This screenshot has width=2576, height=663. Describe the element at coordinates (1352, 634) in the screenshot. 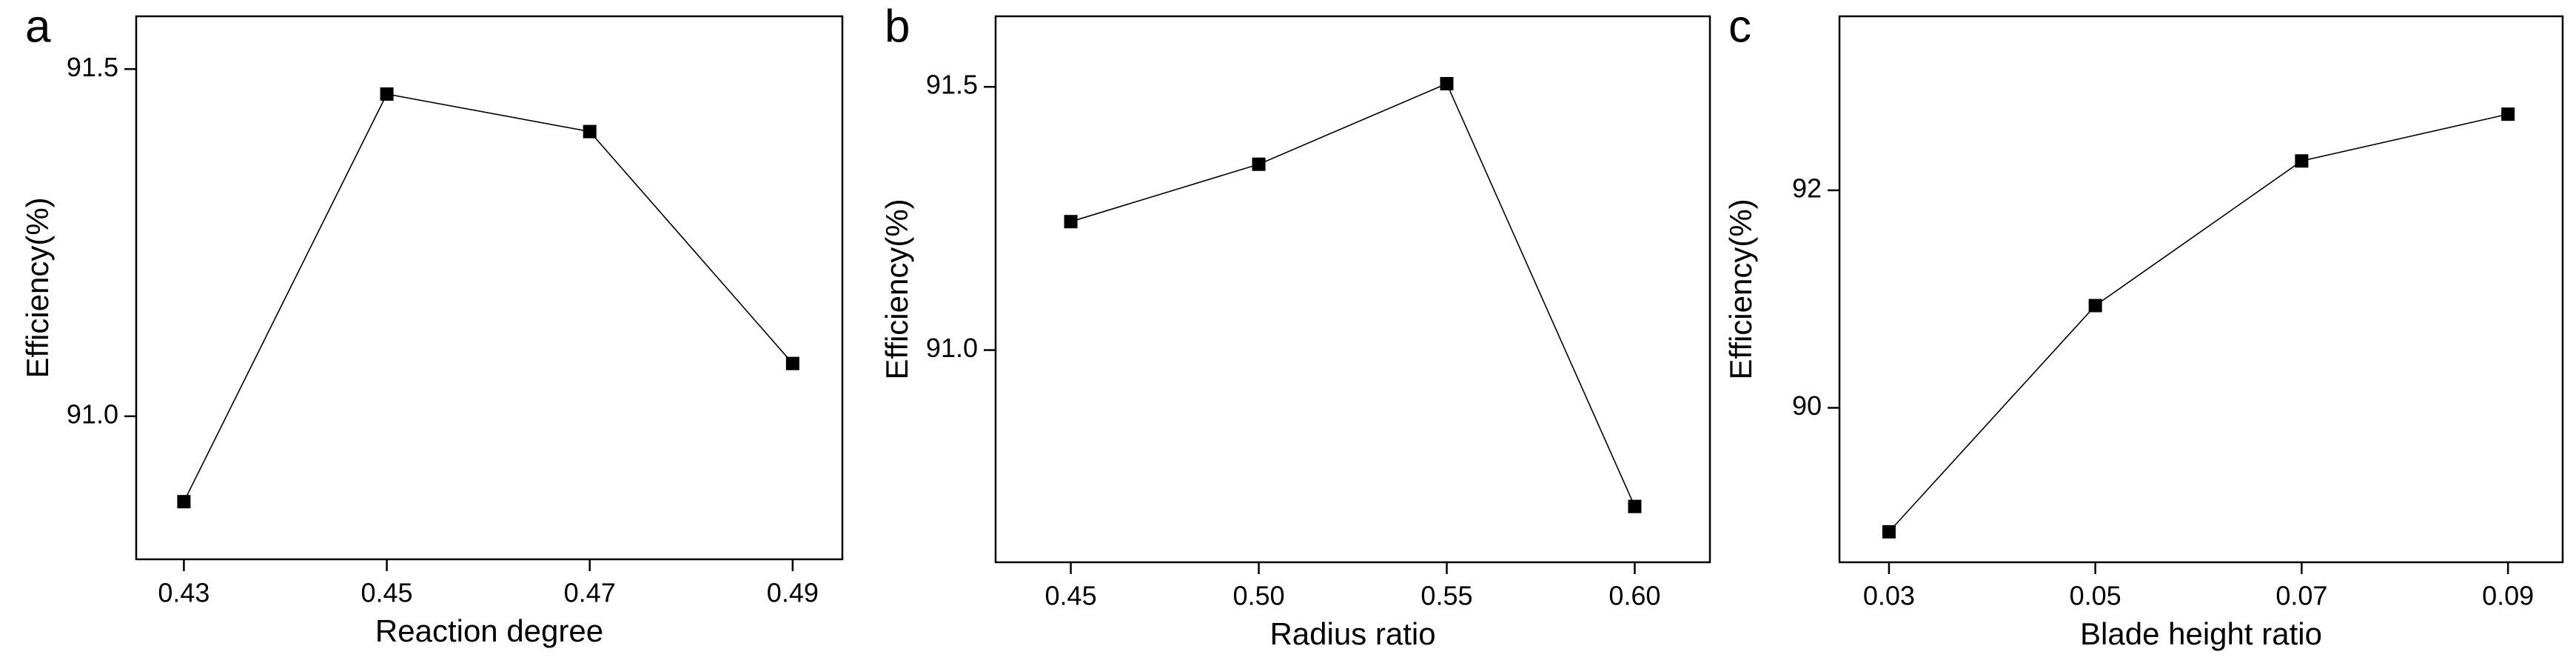

I see `x-axis-title: Radius ratio` at that location.